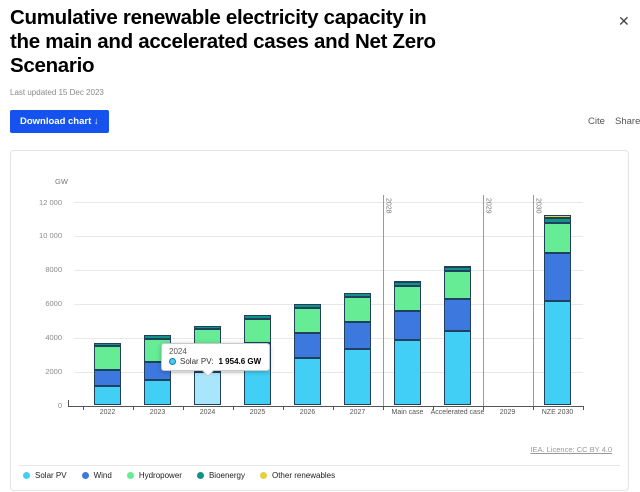 This screenshot has height=492, width=640. What do you see at coordinates (307, 345) in the screenshot?
I see `bar-segment-wind-2026` at bounding box center [307, 345].